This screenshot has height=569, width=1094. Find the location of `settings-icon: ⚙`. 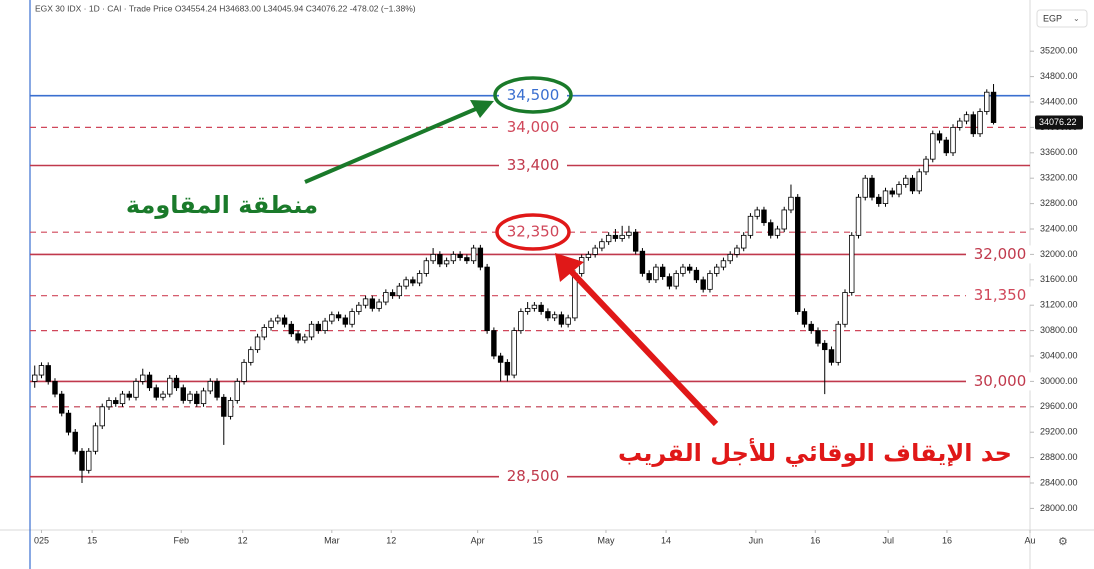

settings-icon: ⚙ is located at coordinates (1063, 542).